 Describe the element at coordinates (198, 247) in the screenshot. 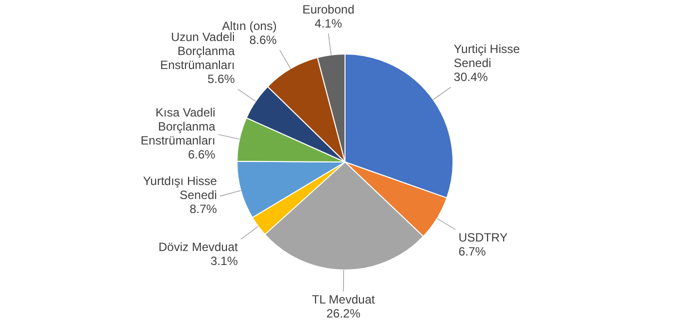

I see `slice-label: Döviz Mevduat` at that location.